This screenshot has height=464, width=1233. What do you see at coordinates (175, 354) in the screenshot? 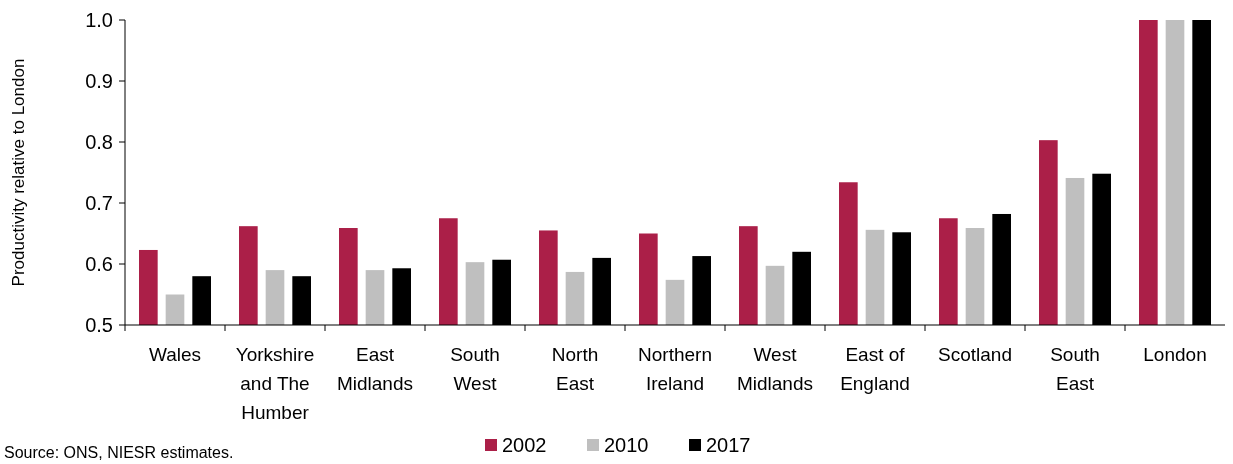
I see `x-tick-label: Wales` at bounding box center [175, 354].